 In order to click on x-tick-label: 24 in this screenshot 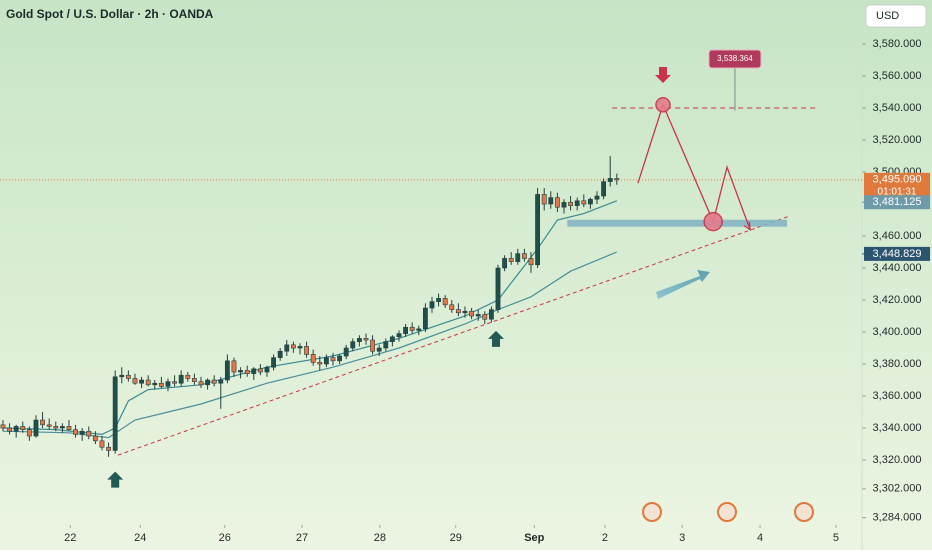, I will do `click(140, 538)`.